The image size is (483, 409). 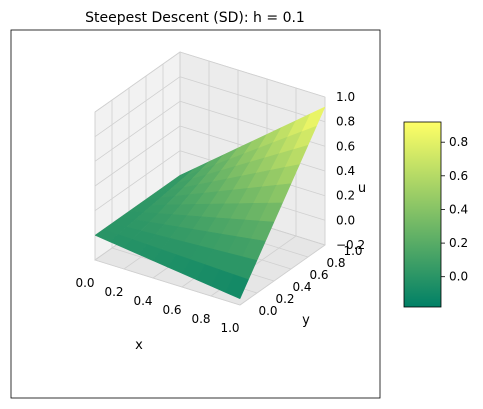 I want to click on y-tick-label: 0.2, so click(x=284, y=299).